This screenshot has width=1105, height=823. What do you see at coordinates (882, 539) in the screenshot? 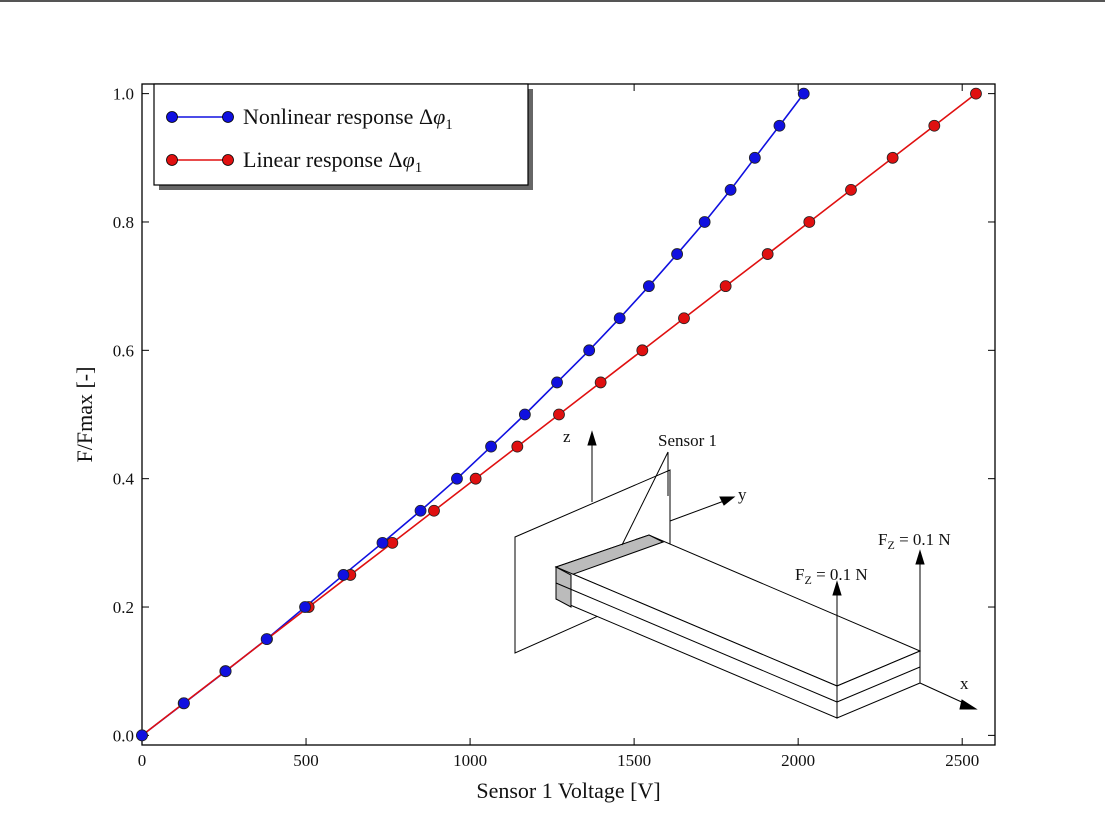
I see `force-label-2-prefix: F` at bounding box center [882, 539].